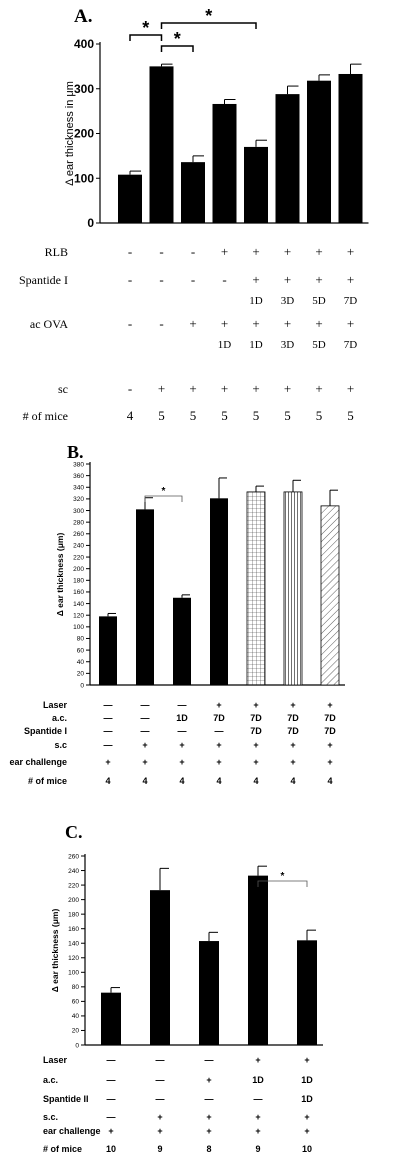 The width and height of the screenshot is (400, 1155). What do you see at coordinates (66, 1099) in the screenshot?
I see `condition-label: Spantide II` at bounding box center [66, 1099].